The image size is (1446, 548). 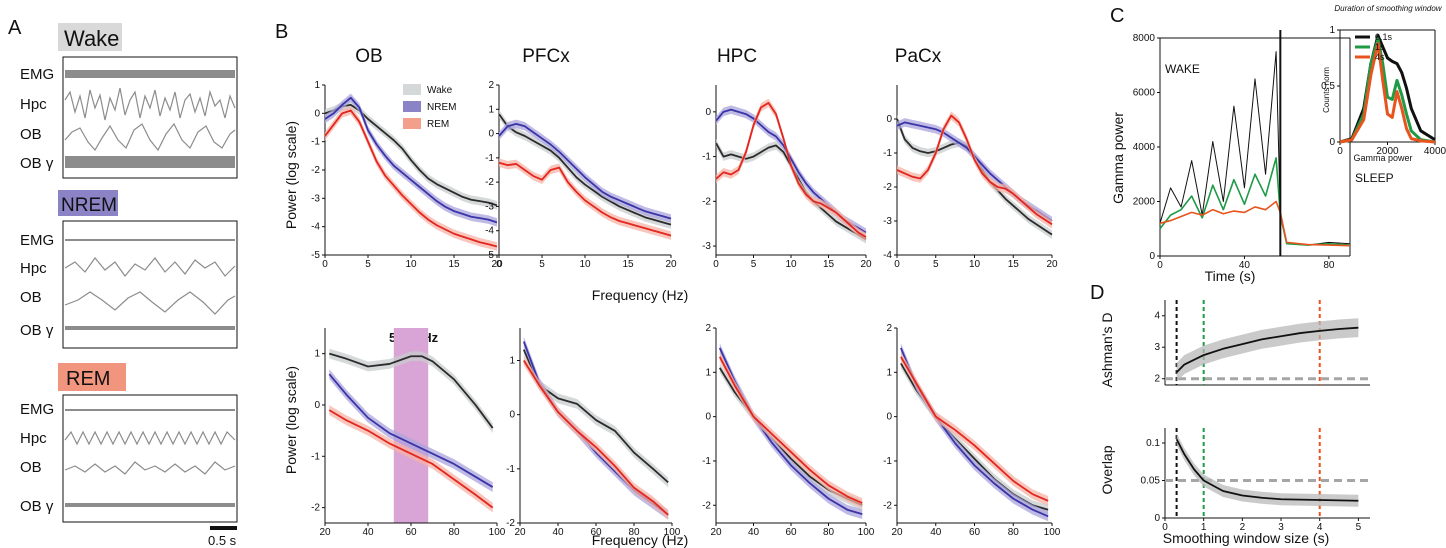 What do you see at coordinates (222, 540) in the screenshot?
I see `scale-bar-label: 0.5 s` at bounding box center [222, 540].